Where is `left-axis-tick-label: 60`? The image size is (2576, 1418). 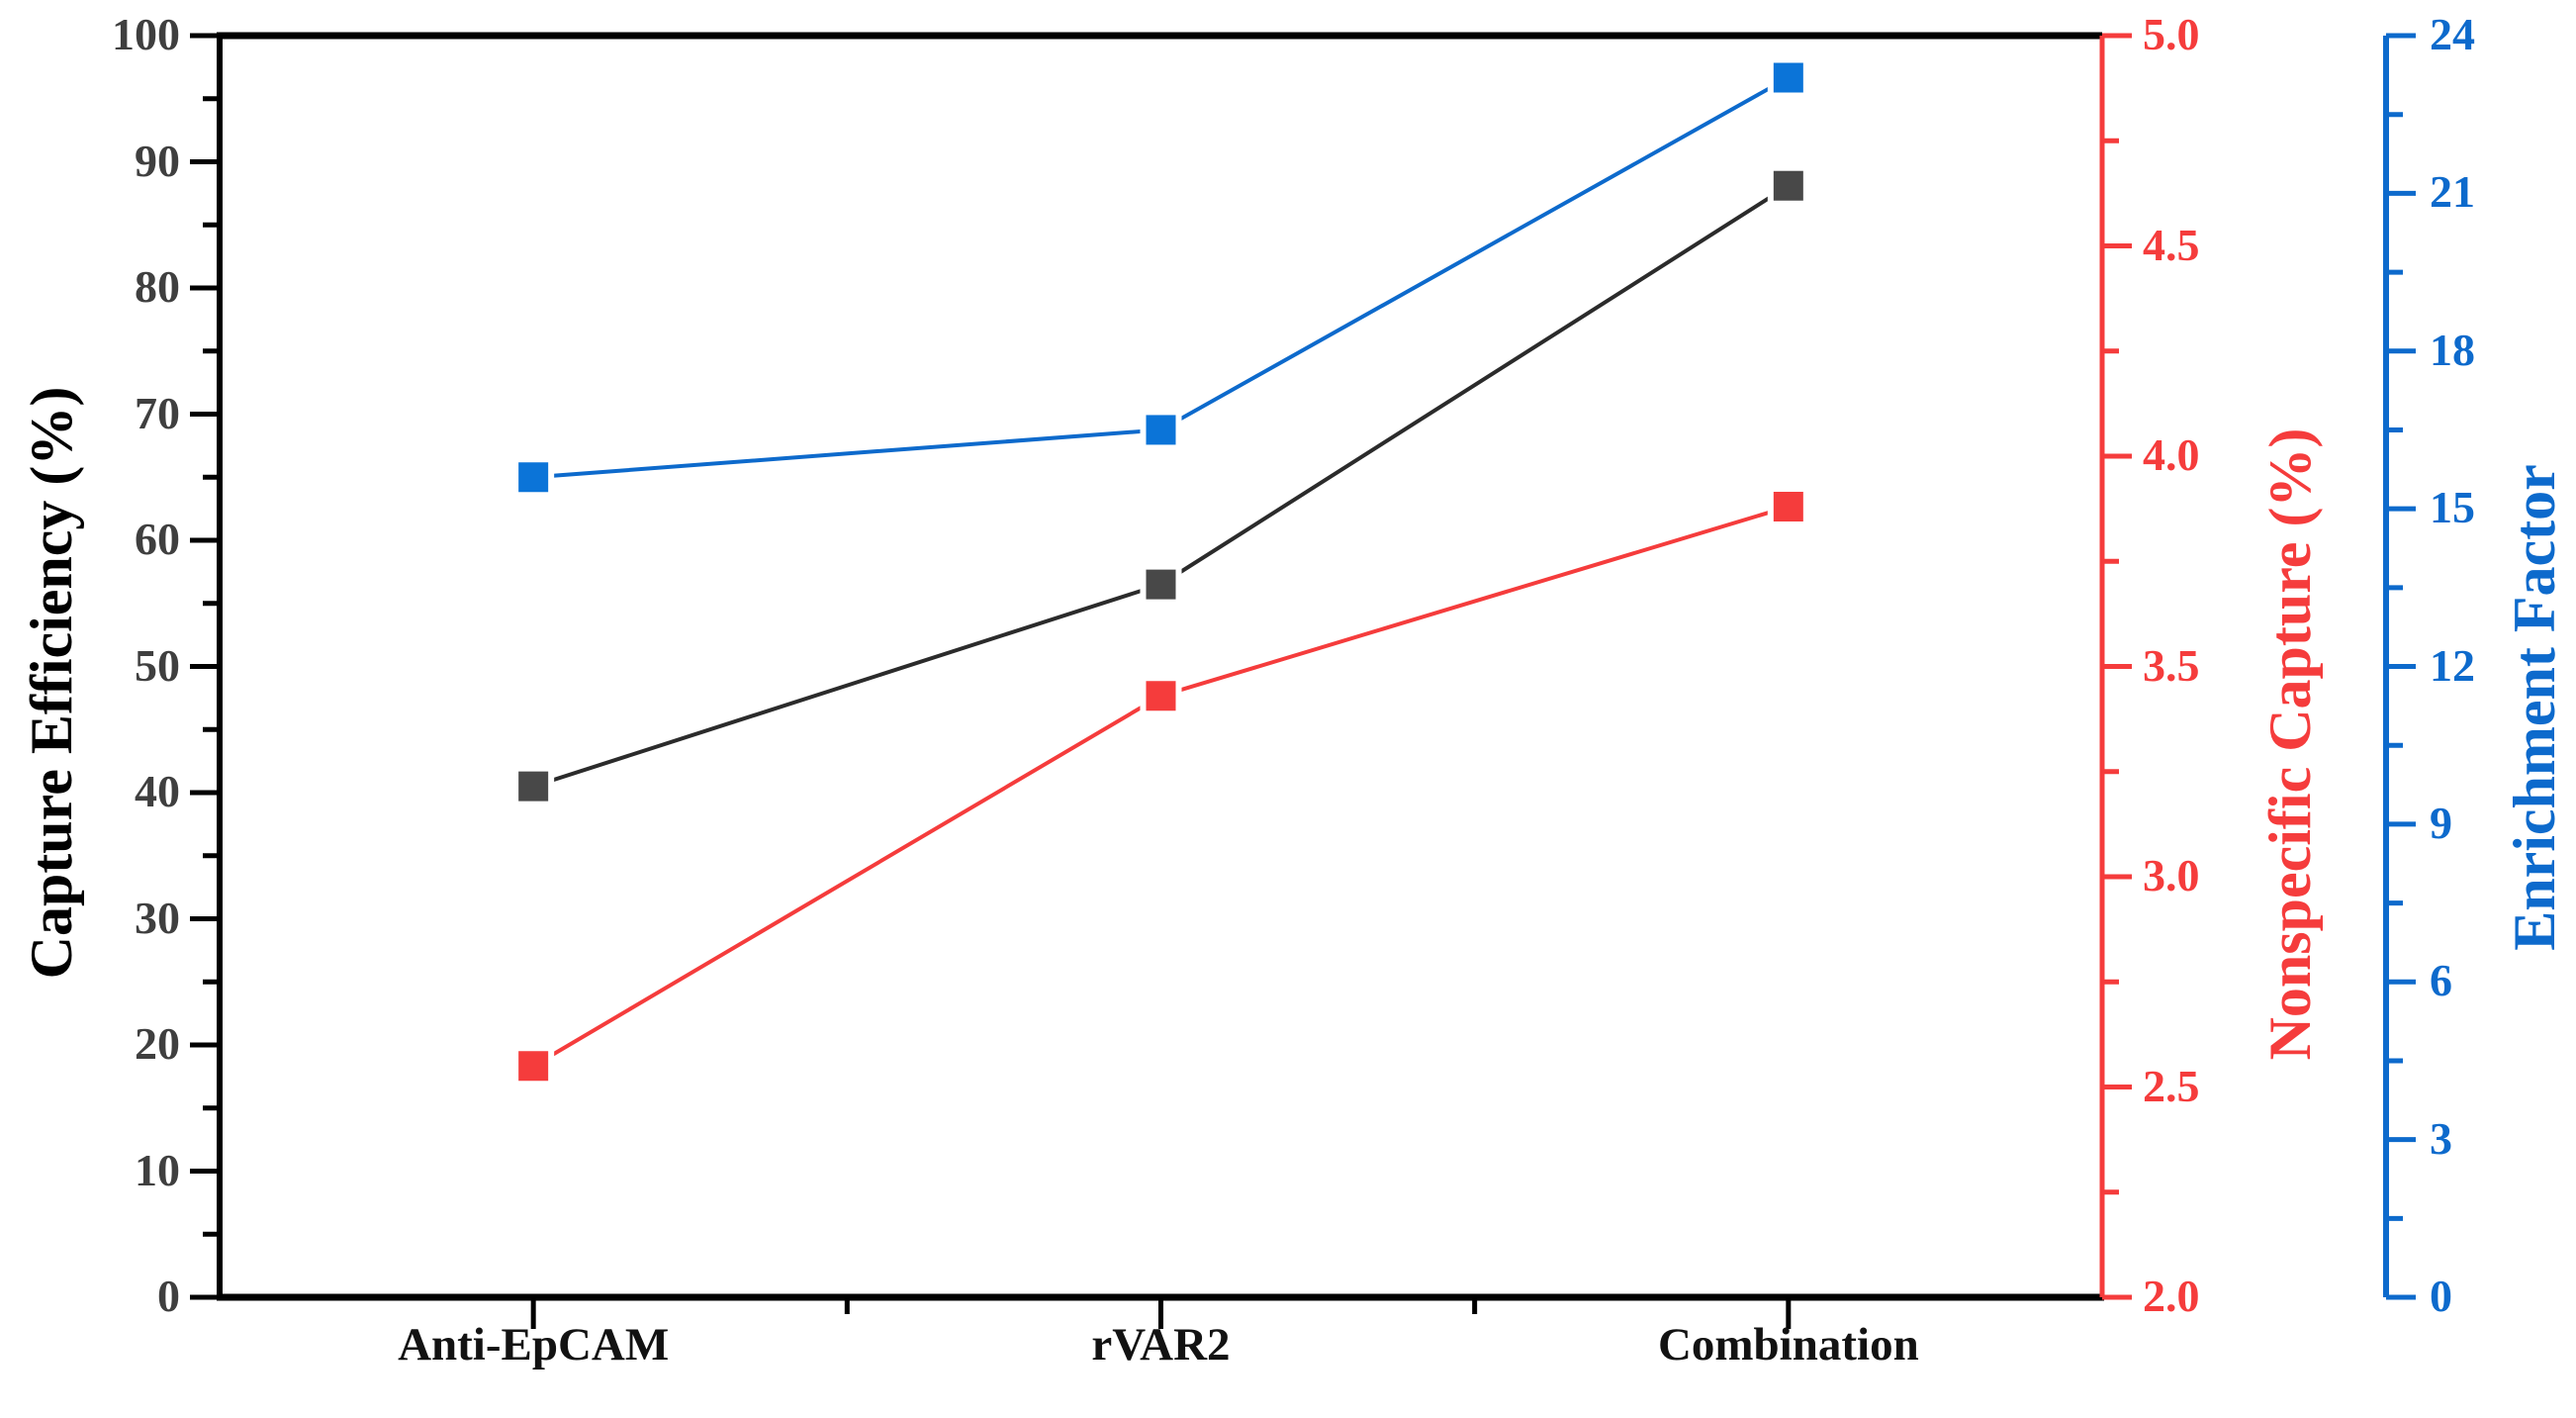 left-axis-tick-label: 60 is located at coordinates (157, 540).